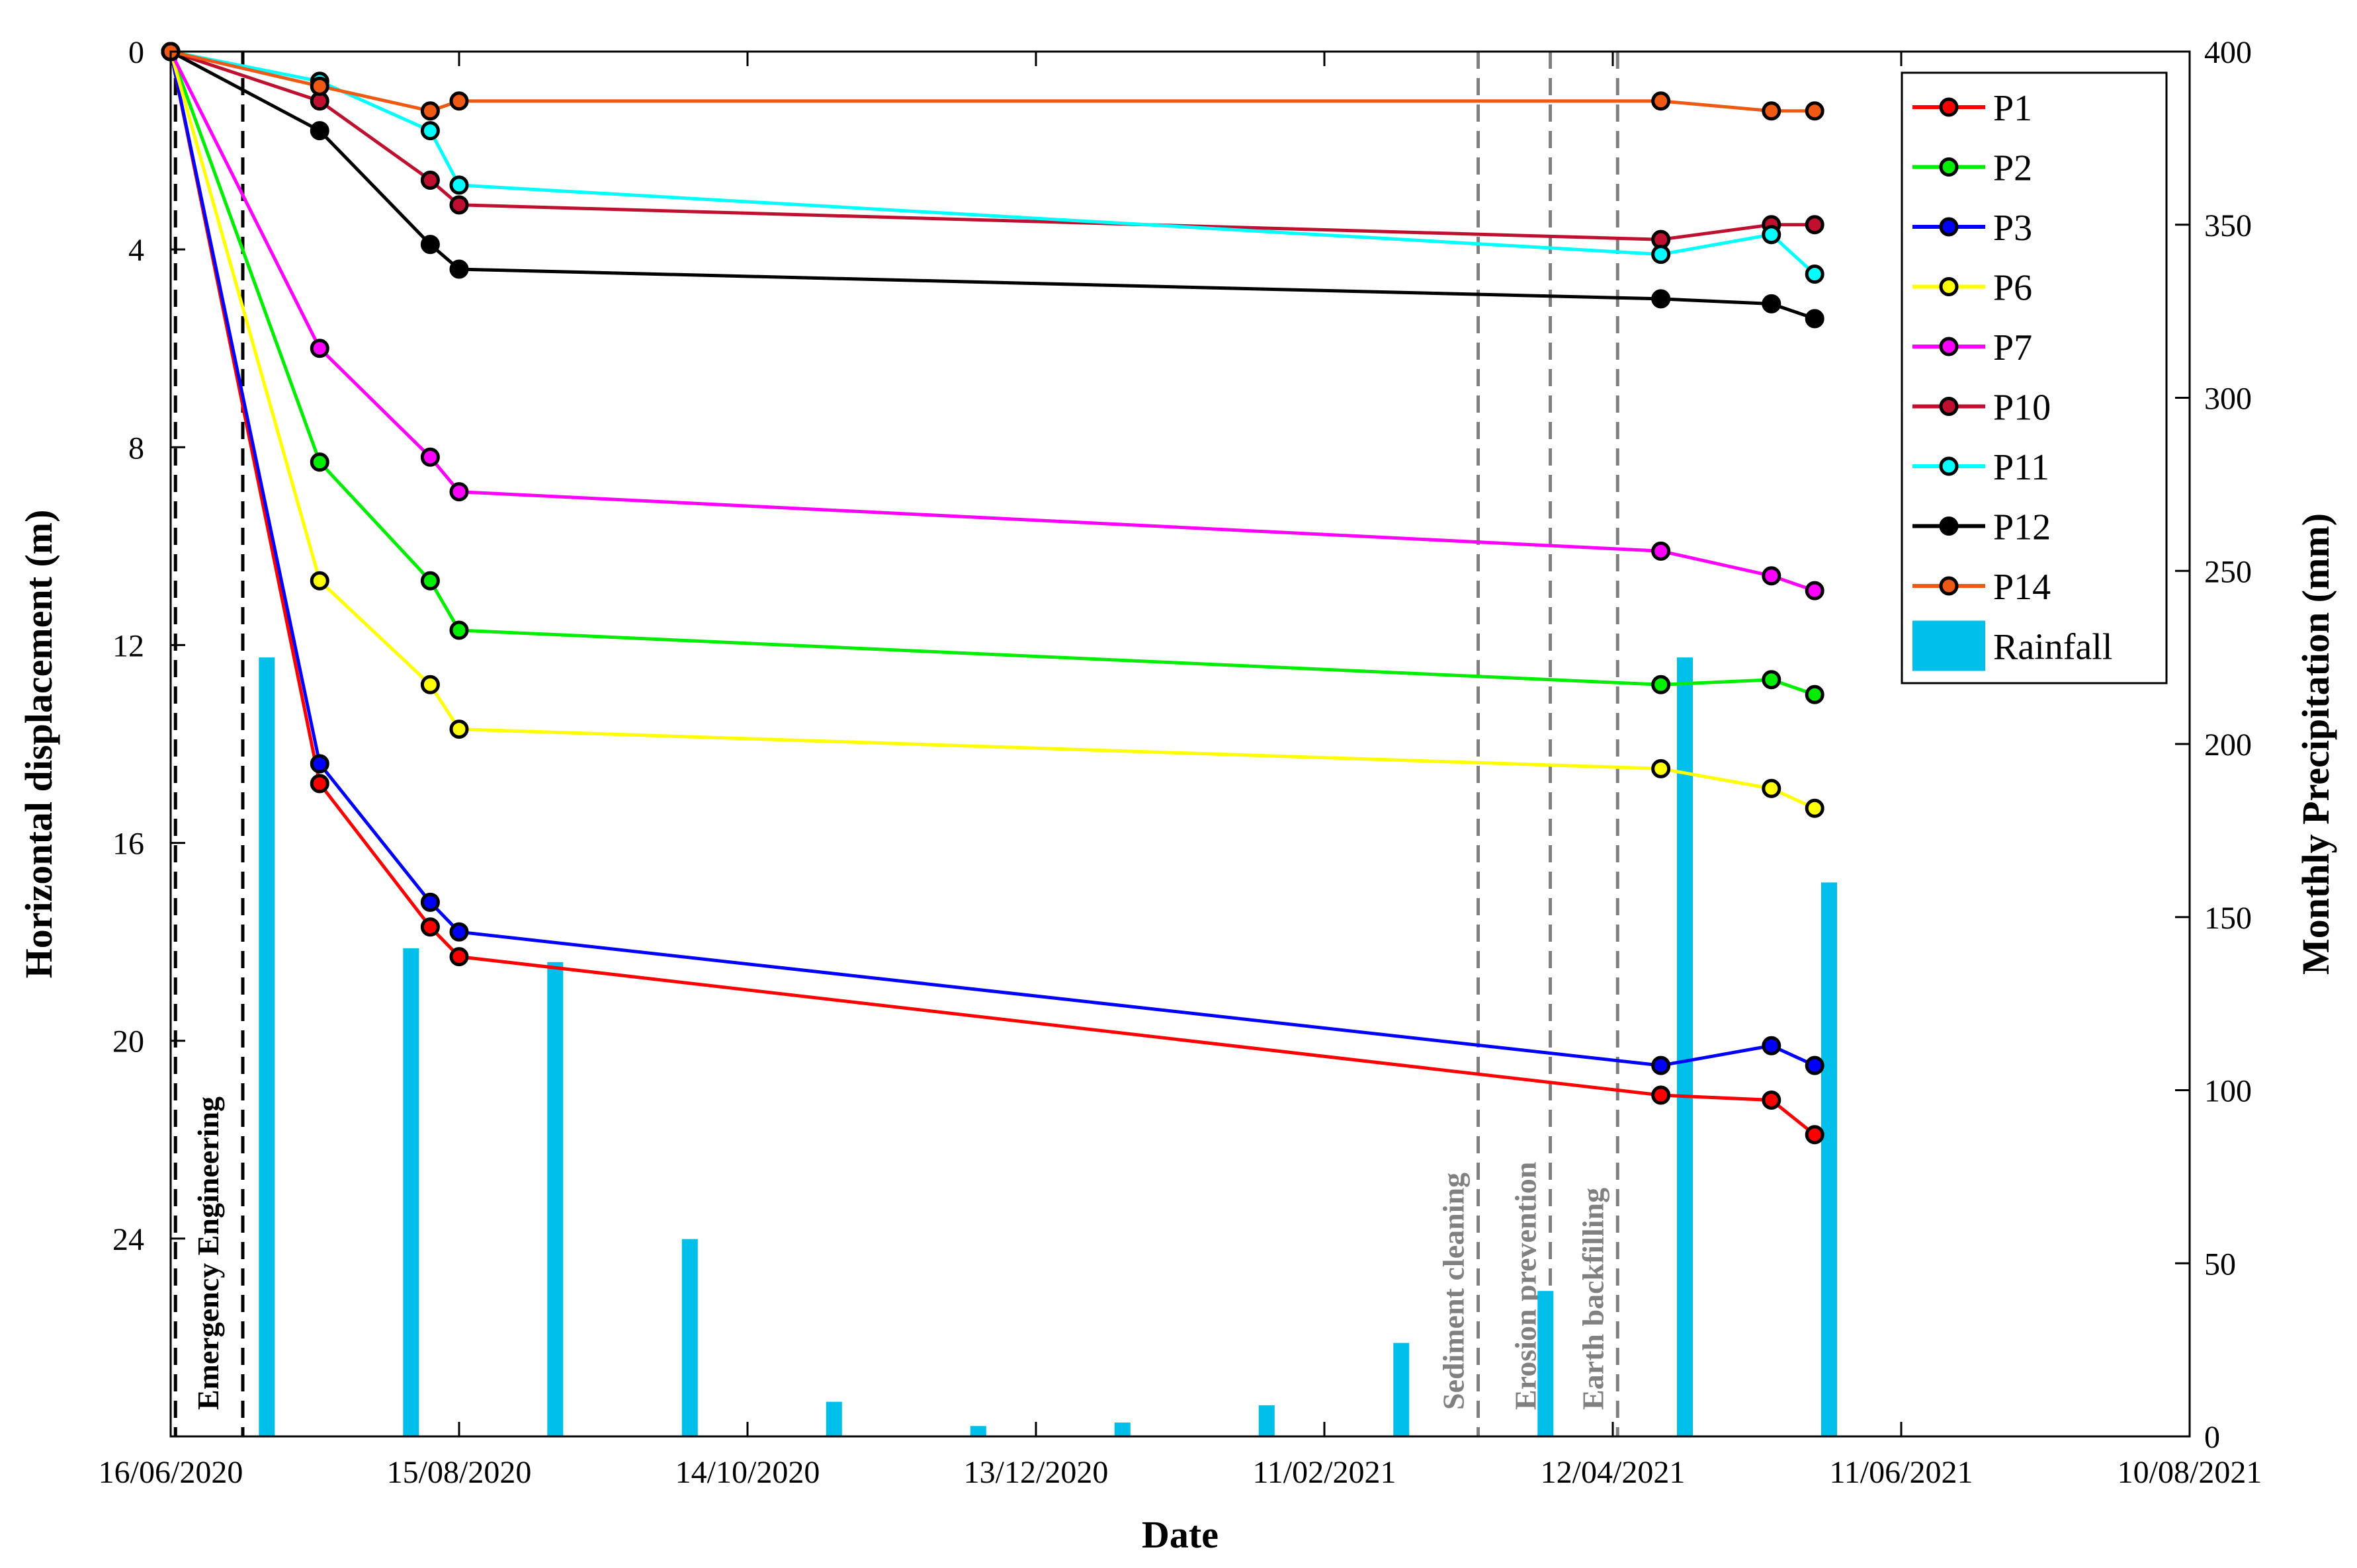 This screenshot has width=2357, height=1568. I want to click on legend-label-p7: P7, so click(2012, 347).